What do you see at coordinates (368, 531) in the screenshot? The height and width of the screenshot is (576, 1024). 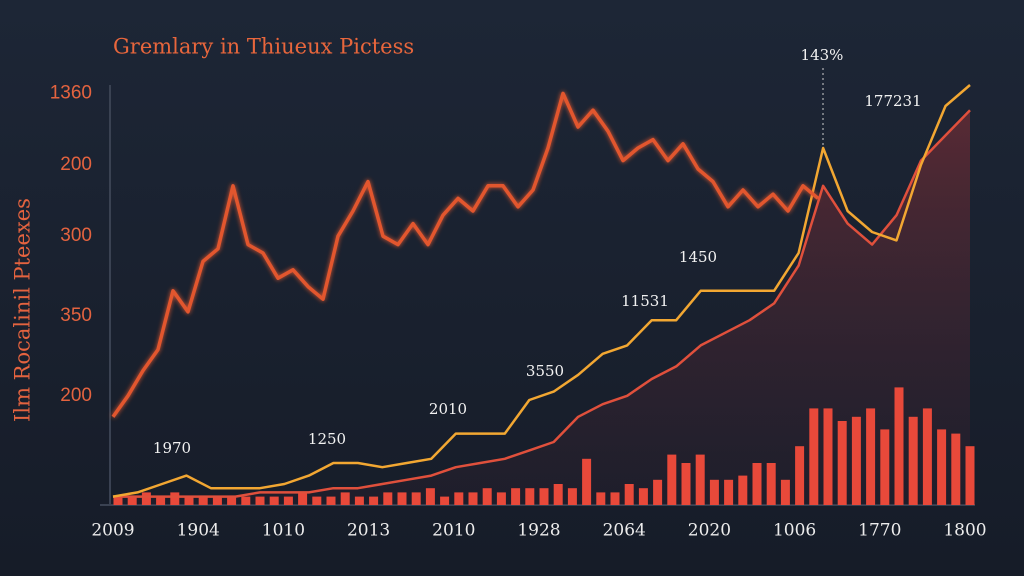 I see `x-tick-label: 2013` at bounding box center [368, 531].